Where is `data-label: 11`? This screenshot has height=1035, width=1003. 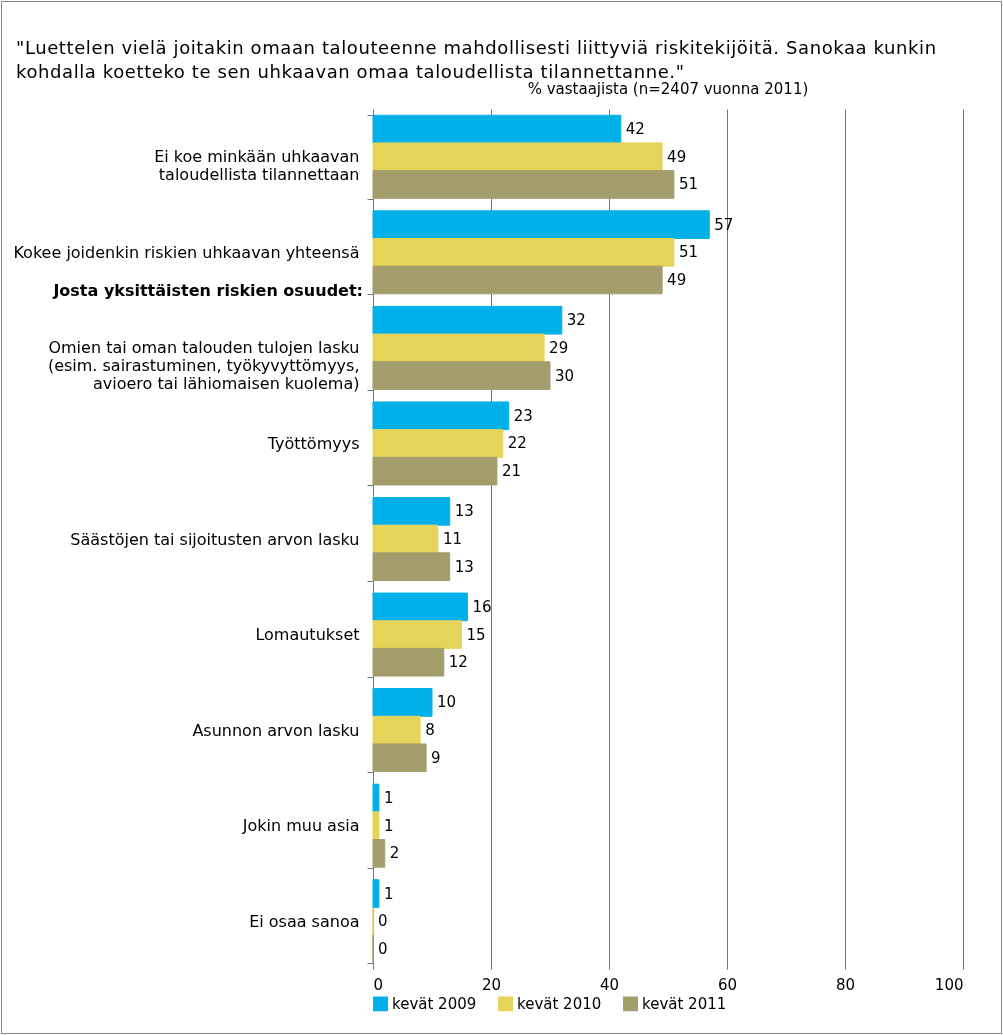
data-label: 11 is located at coordinates (452, 539).